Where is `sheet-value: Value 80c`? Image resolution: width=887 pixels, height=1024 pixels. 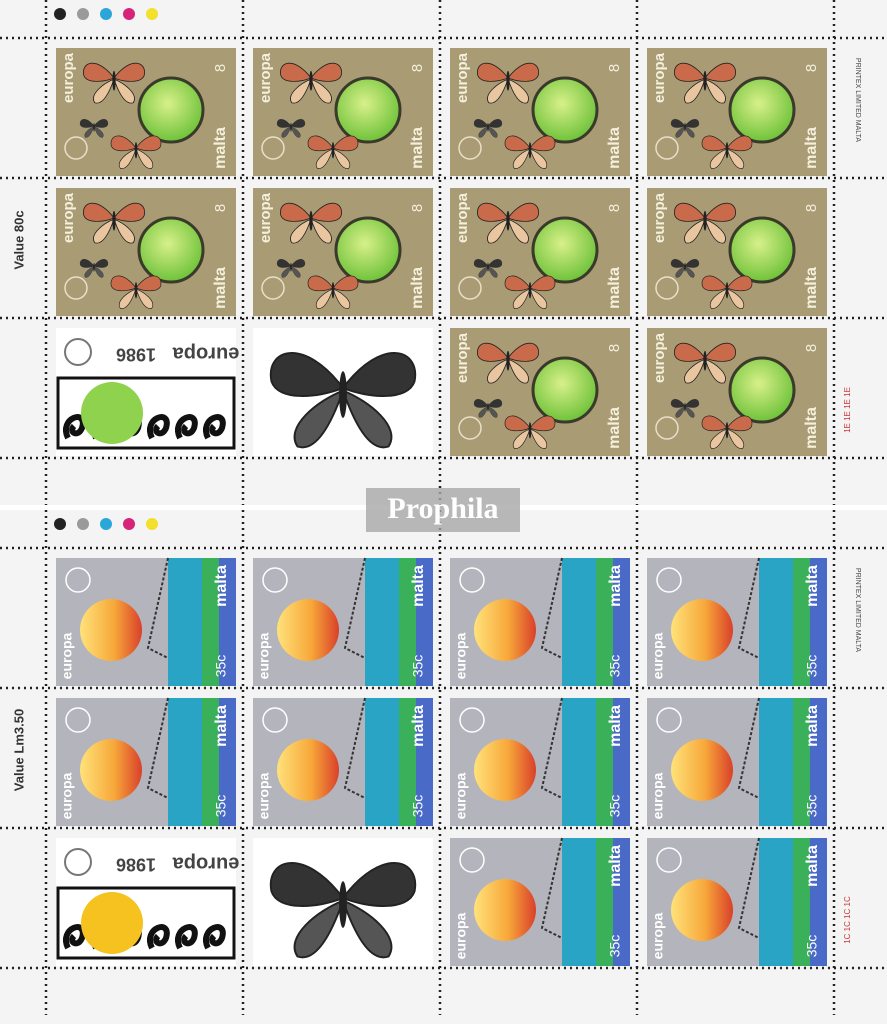
sheet-value: Value 80c is located at coordinates (18, 239).